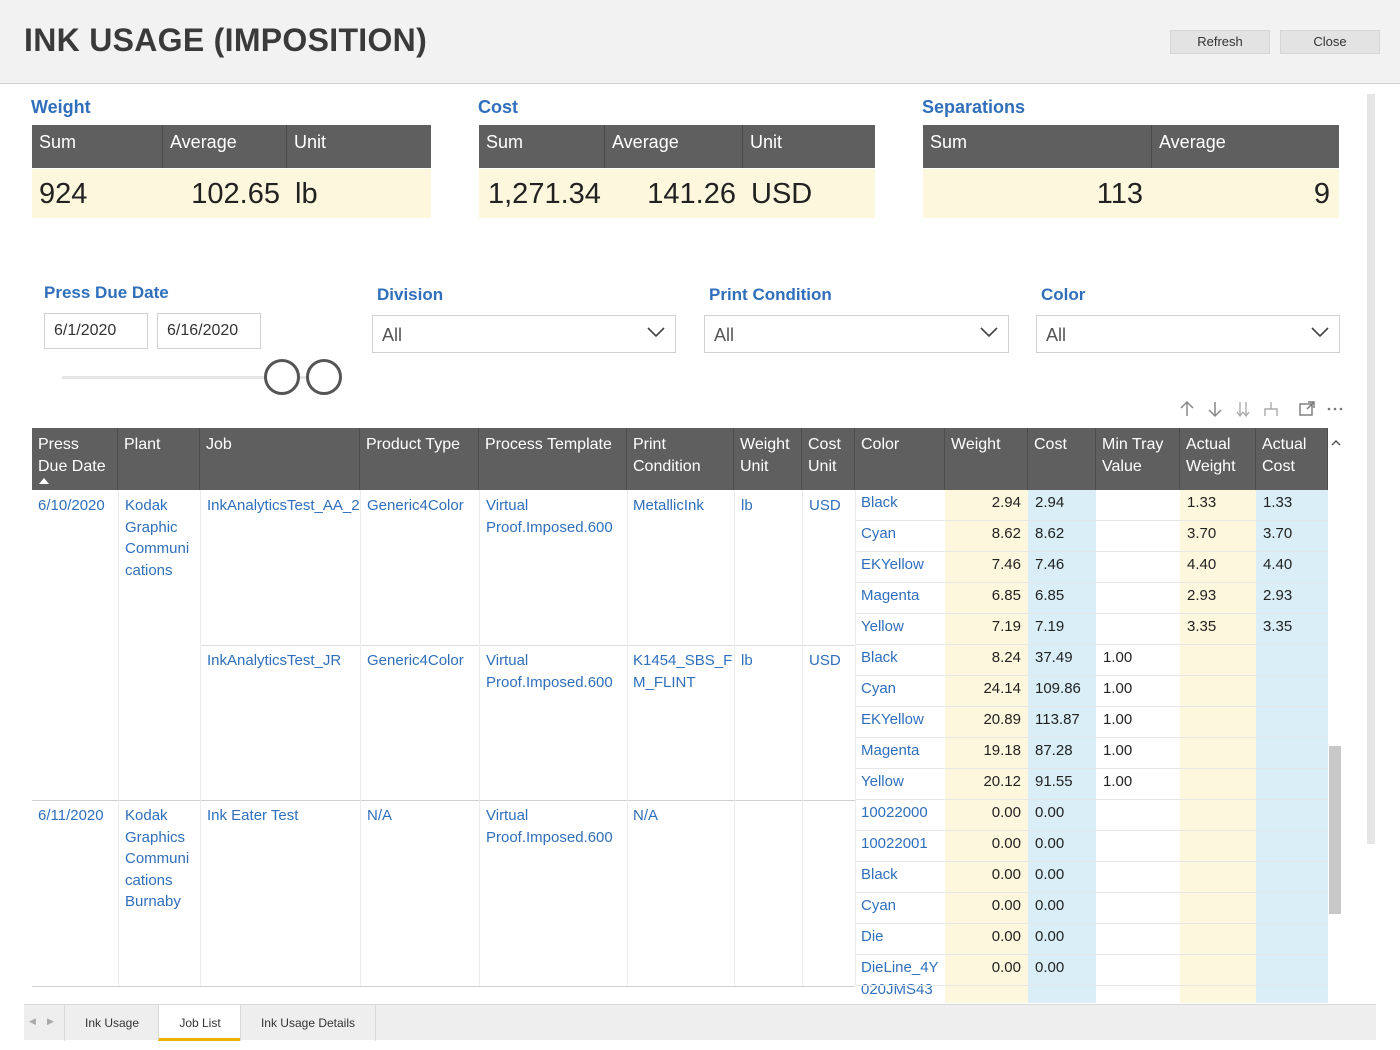 This screenshot has height=1050, width=1400. Describe the element at coordinates (894, 812) in the screenshot. I see `color-cell: 10022000` at that location.